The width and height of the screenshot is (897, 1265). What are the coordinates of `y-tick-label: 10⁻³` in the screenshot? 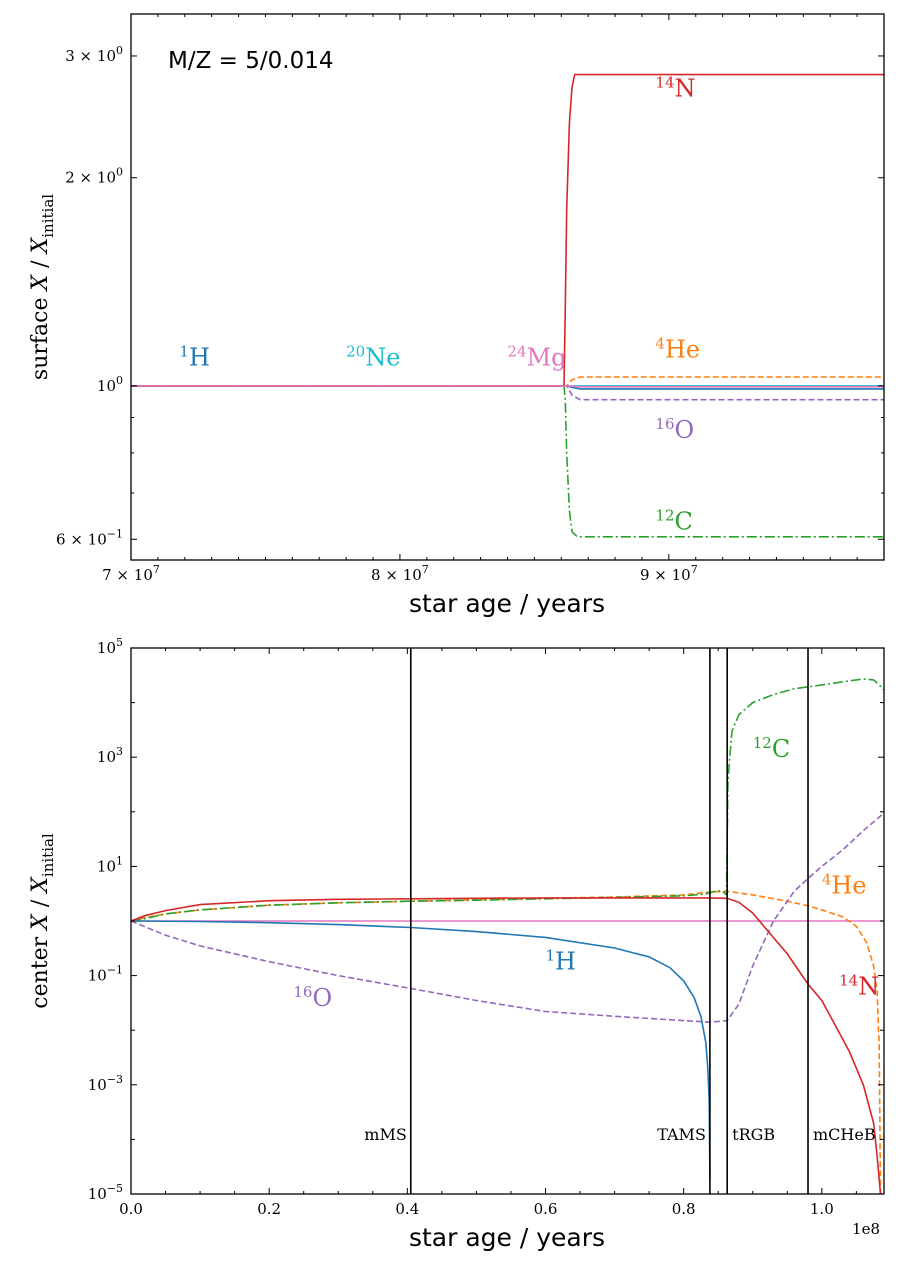 It's located at (105, 1083).